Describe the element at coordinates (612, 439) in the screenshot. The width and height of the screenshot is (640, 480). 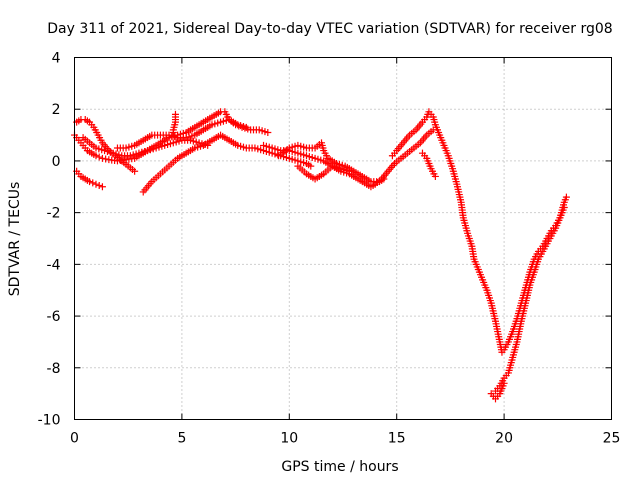
I see `x-tick-label: 25` at that location.